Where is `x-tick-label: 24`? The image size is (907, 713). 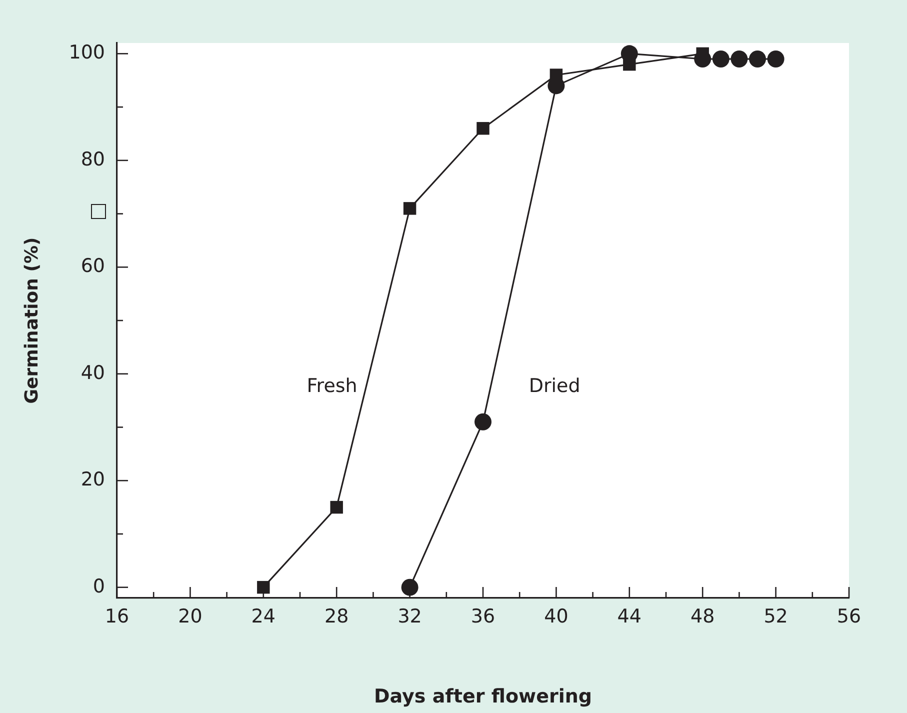
x-tick-label: 24 is located at coordinates (263, 616).